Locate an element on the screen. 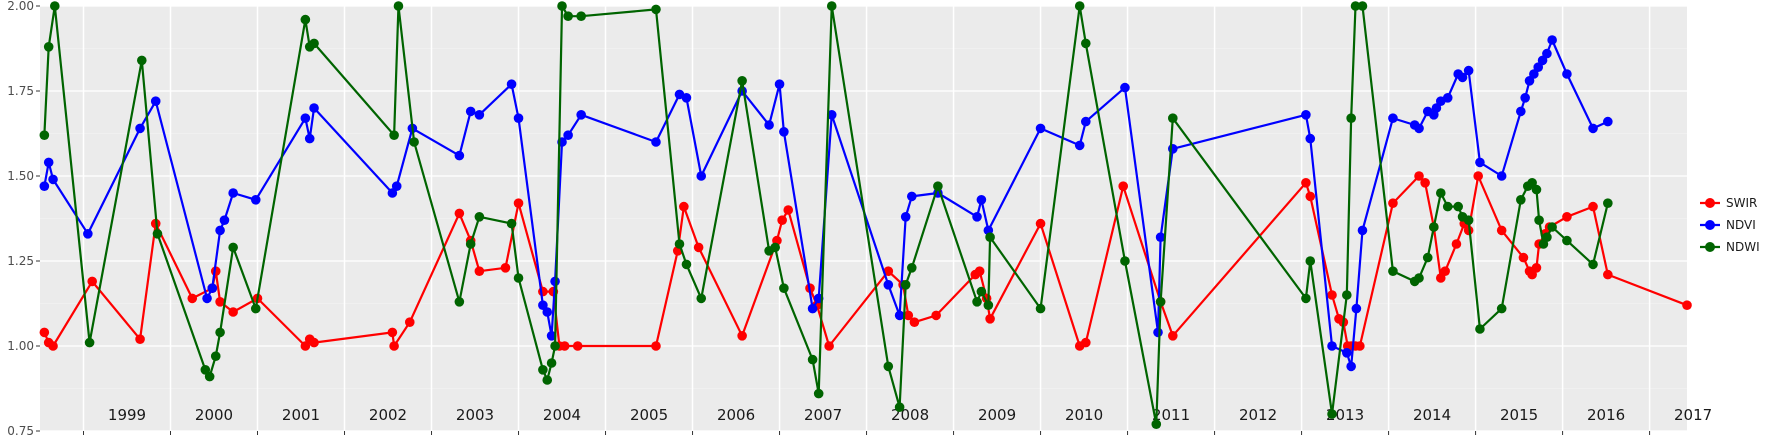 The width and height of the screenshot is (1773, 442). year-label: 2009 is located at coordinates (997, 415).